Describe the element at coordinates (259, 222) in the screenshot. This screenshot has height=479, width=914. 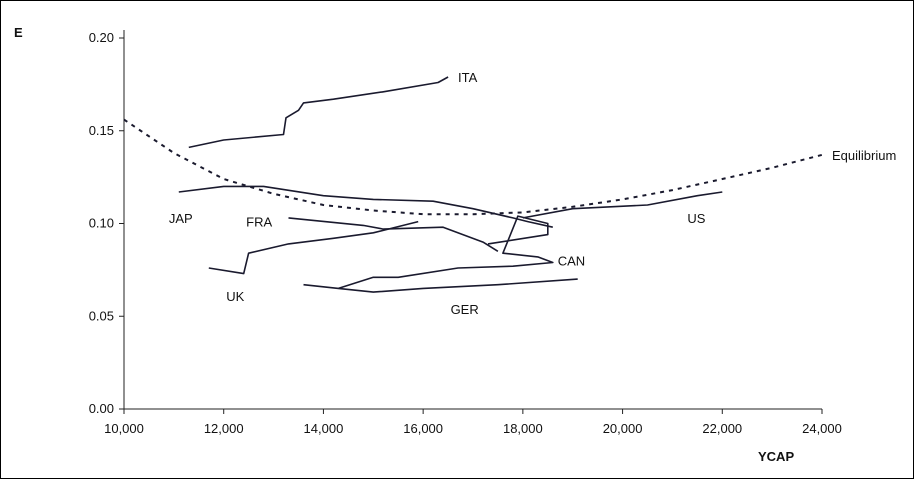
I see `series-label-fra: FRA` at that location.